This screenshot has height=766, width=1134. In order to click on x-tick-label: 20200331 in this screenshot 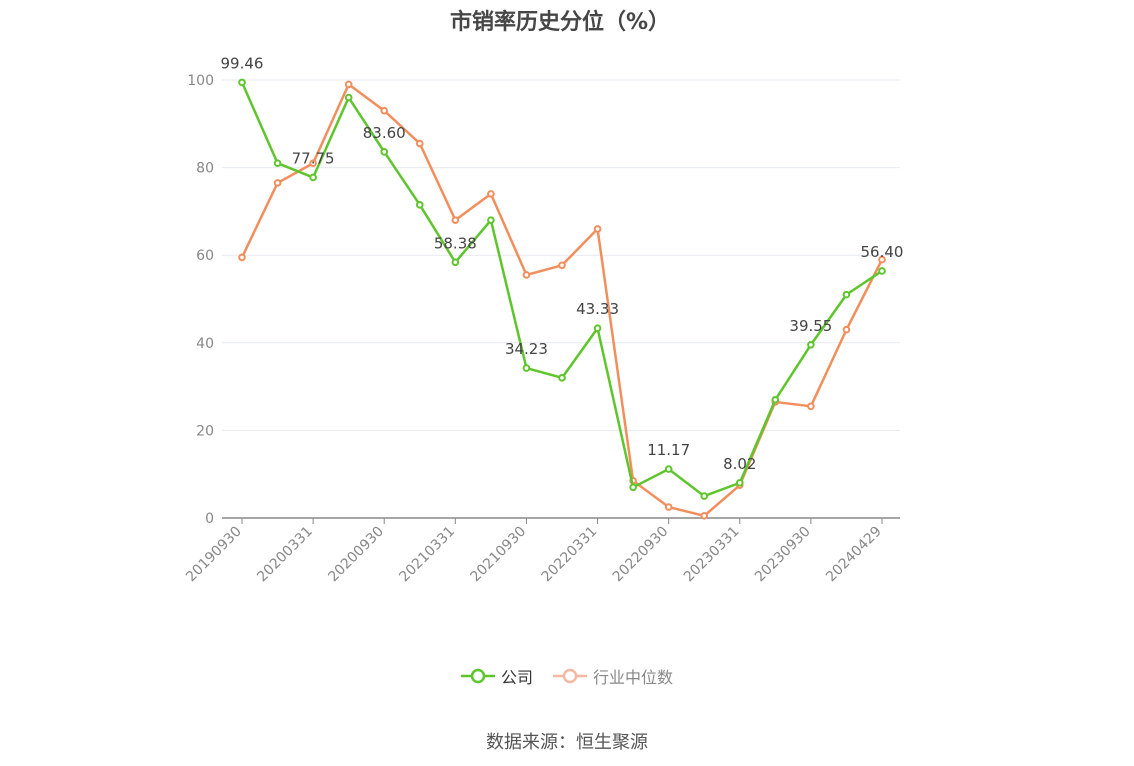, I will do `click(285, 555)`.